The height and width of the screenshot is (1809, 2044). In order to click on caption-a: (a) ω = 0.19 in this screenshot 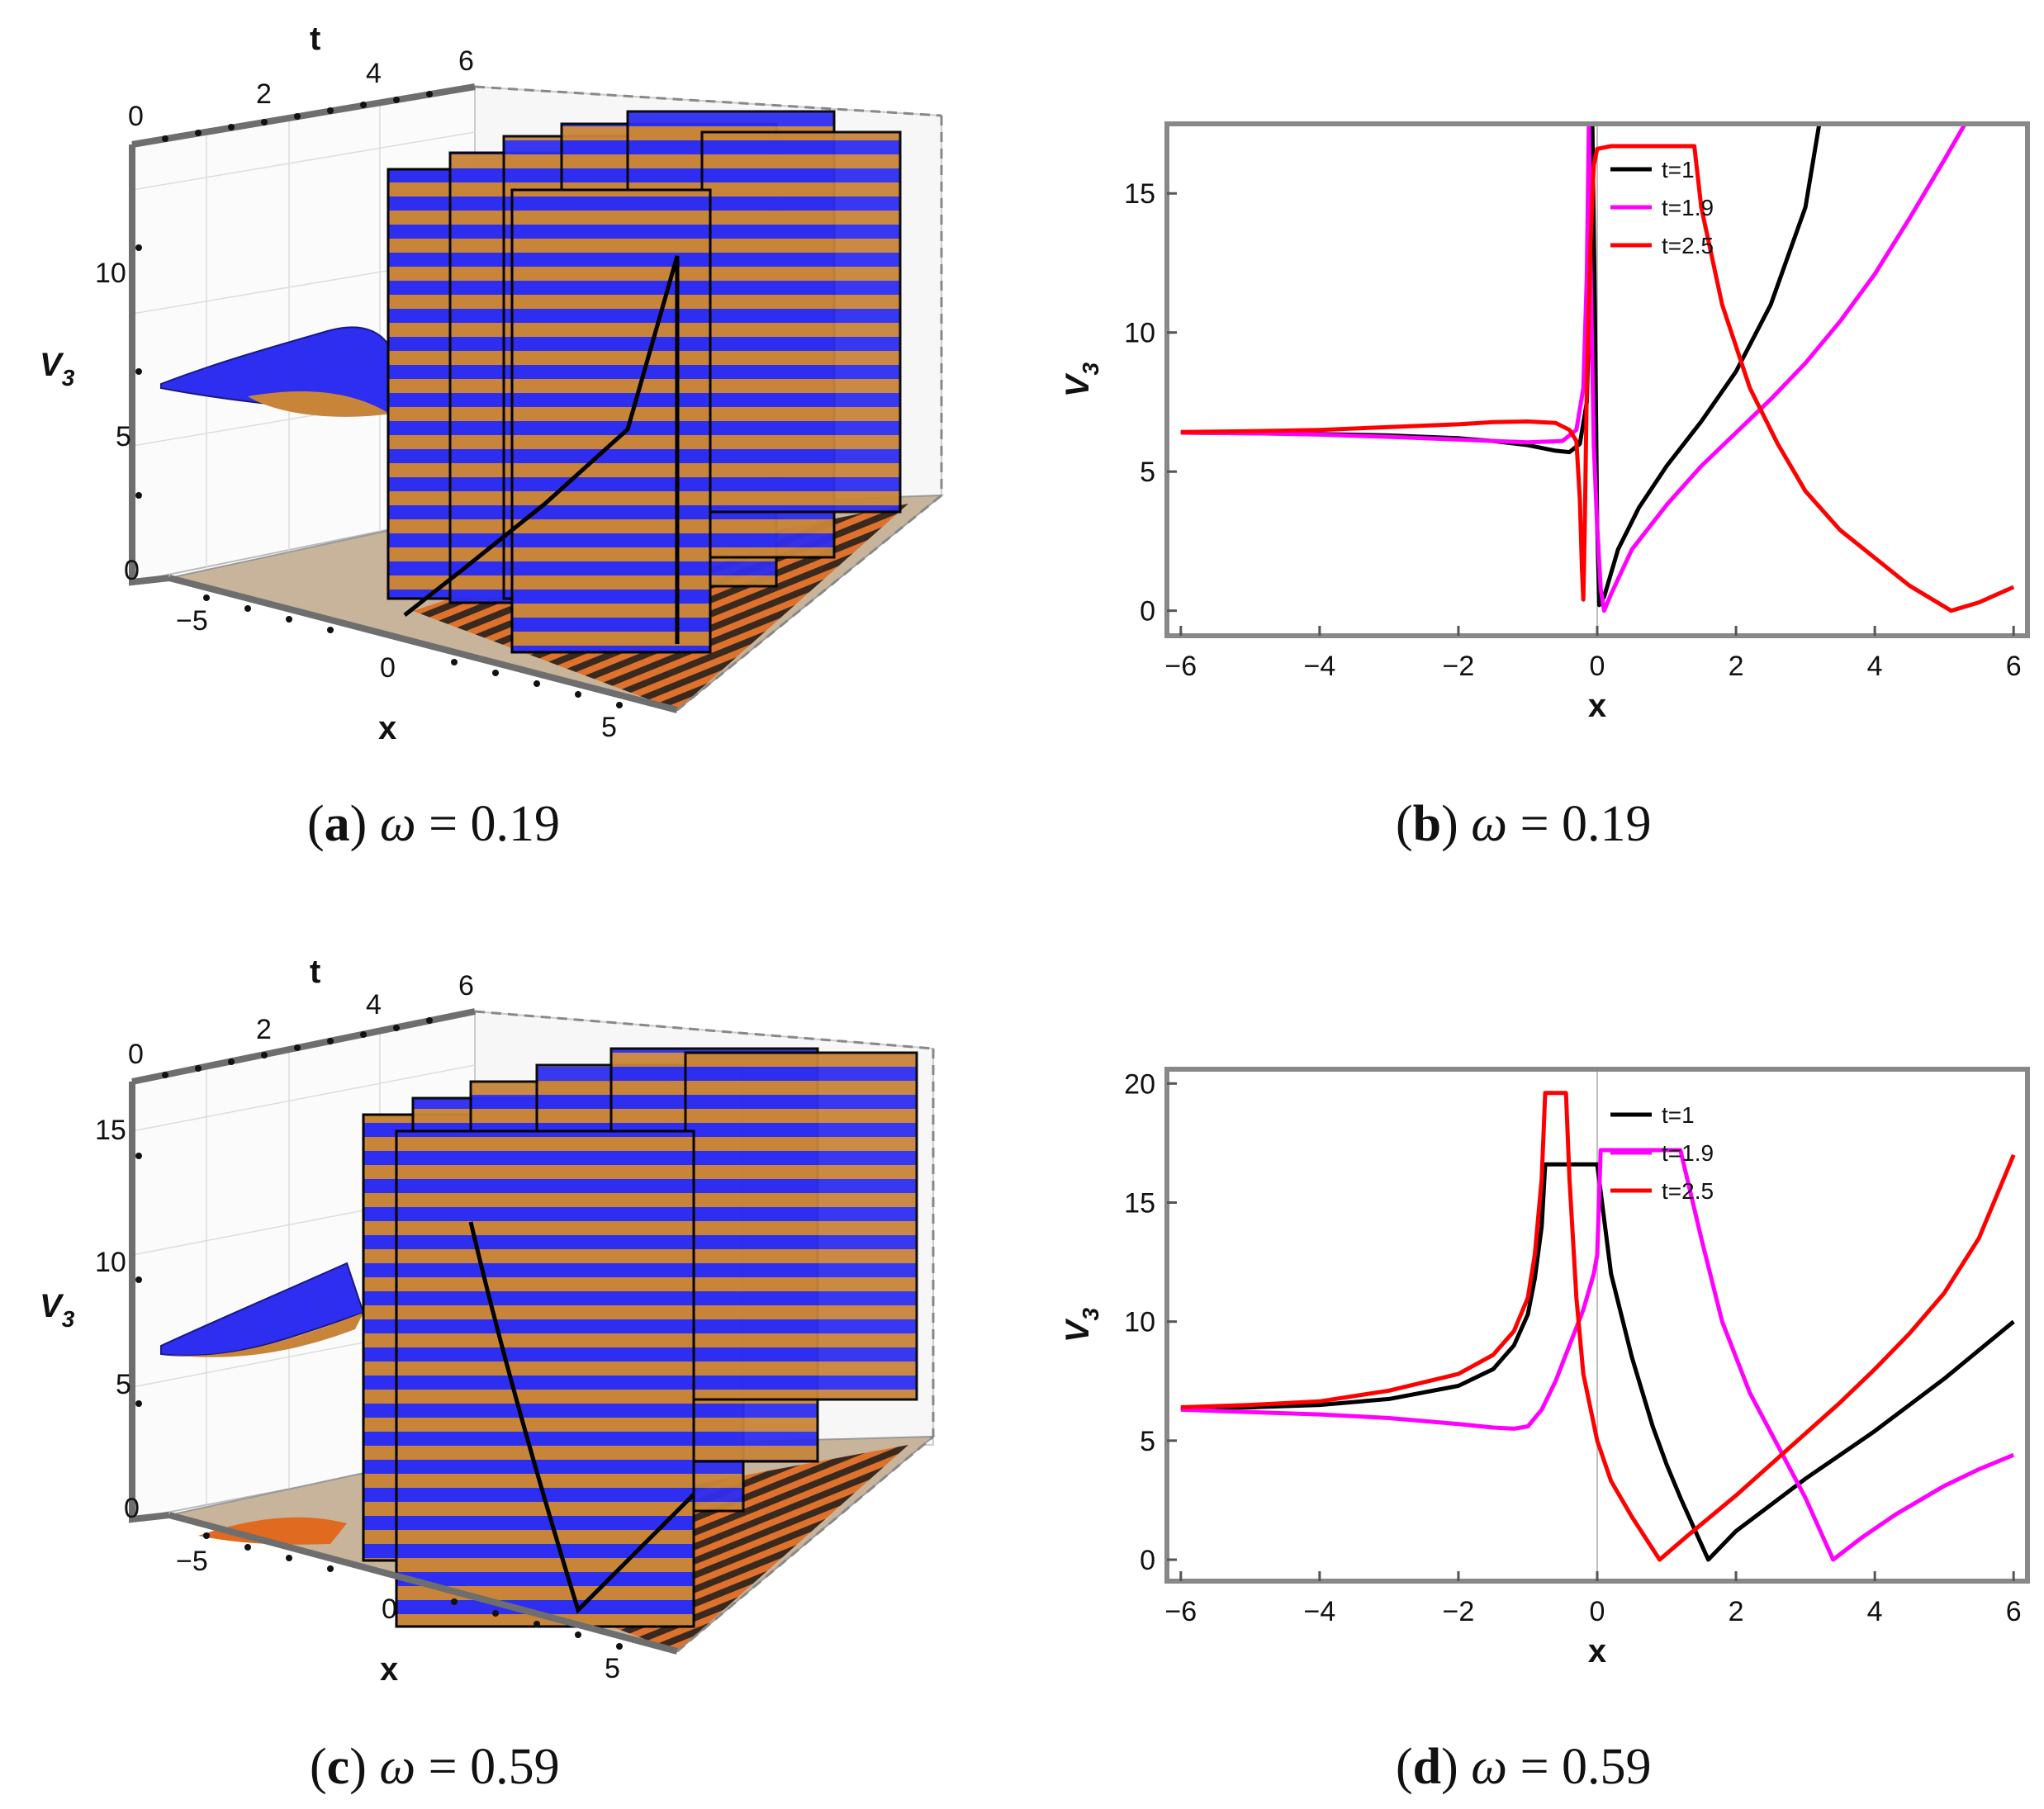, I will do `click(433, 824)`.